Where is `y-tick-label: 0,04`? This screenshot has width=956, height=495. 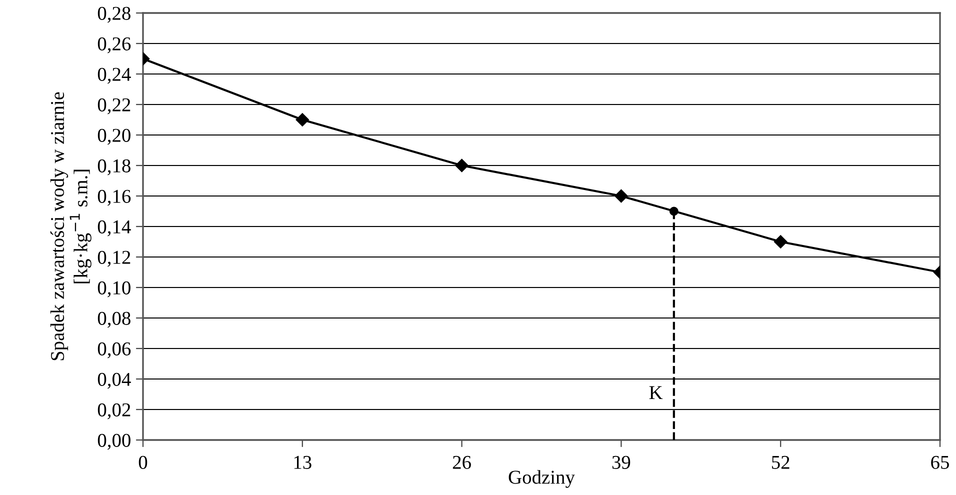
y-tick-label: 0,04 is located at coordinates (114, 380).